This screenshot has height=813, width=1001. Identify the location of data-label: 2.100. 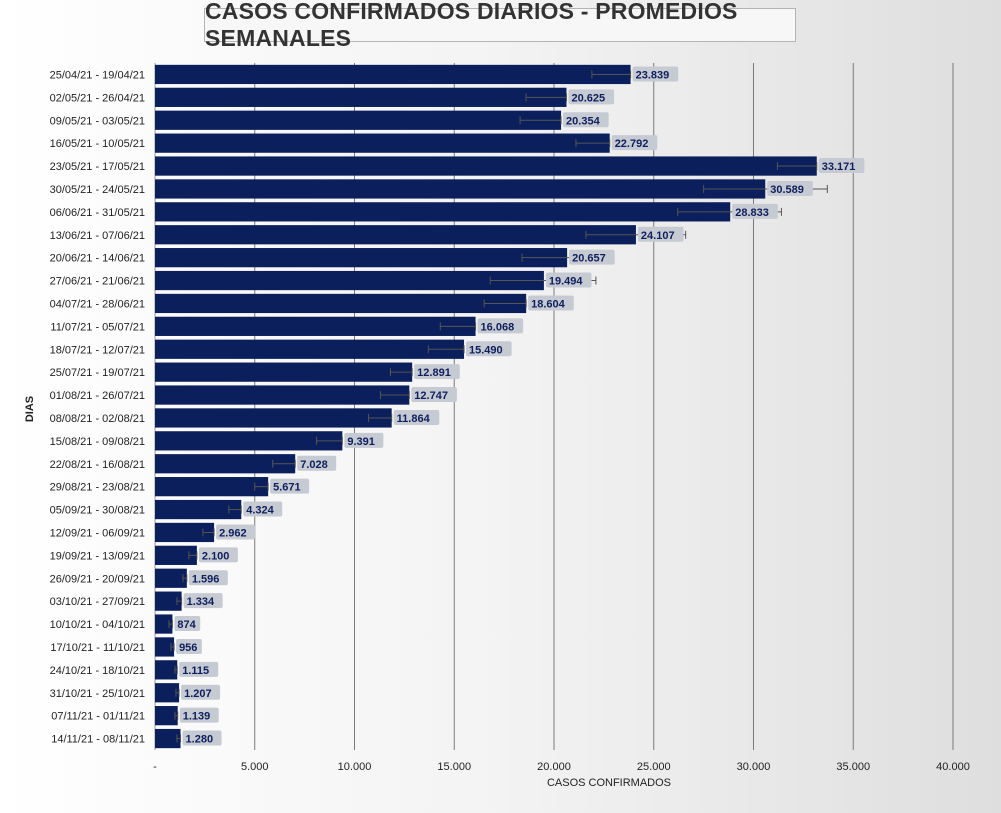
(216, 556).